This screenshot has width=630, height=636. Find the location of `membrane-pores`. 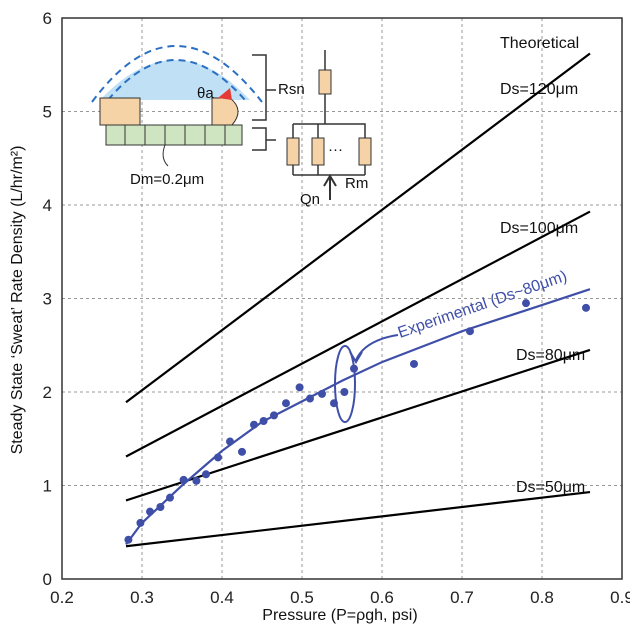

membrane-pores is located at coordinates (175, 135).